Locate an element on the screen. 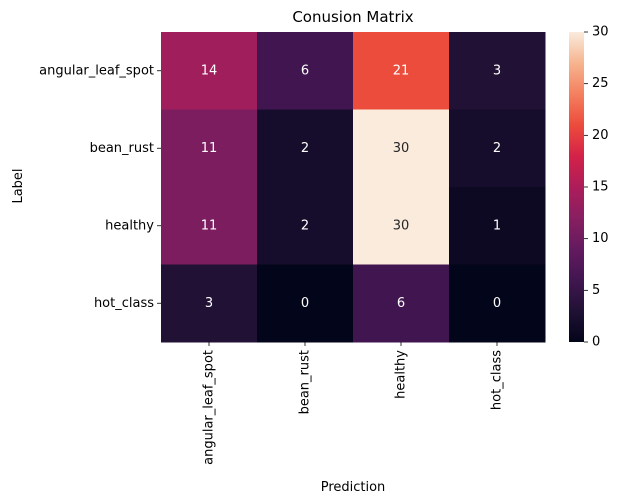  cell-value-label: 14 is located at coordinates (209, 70).